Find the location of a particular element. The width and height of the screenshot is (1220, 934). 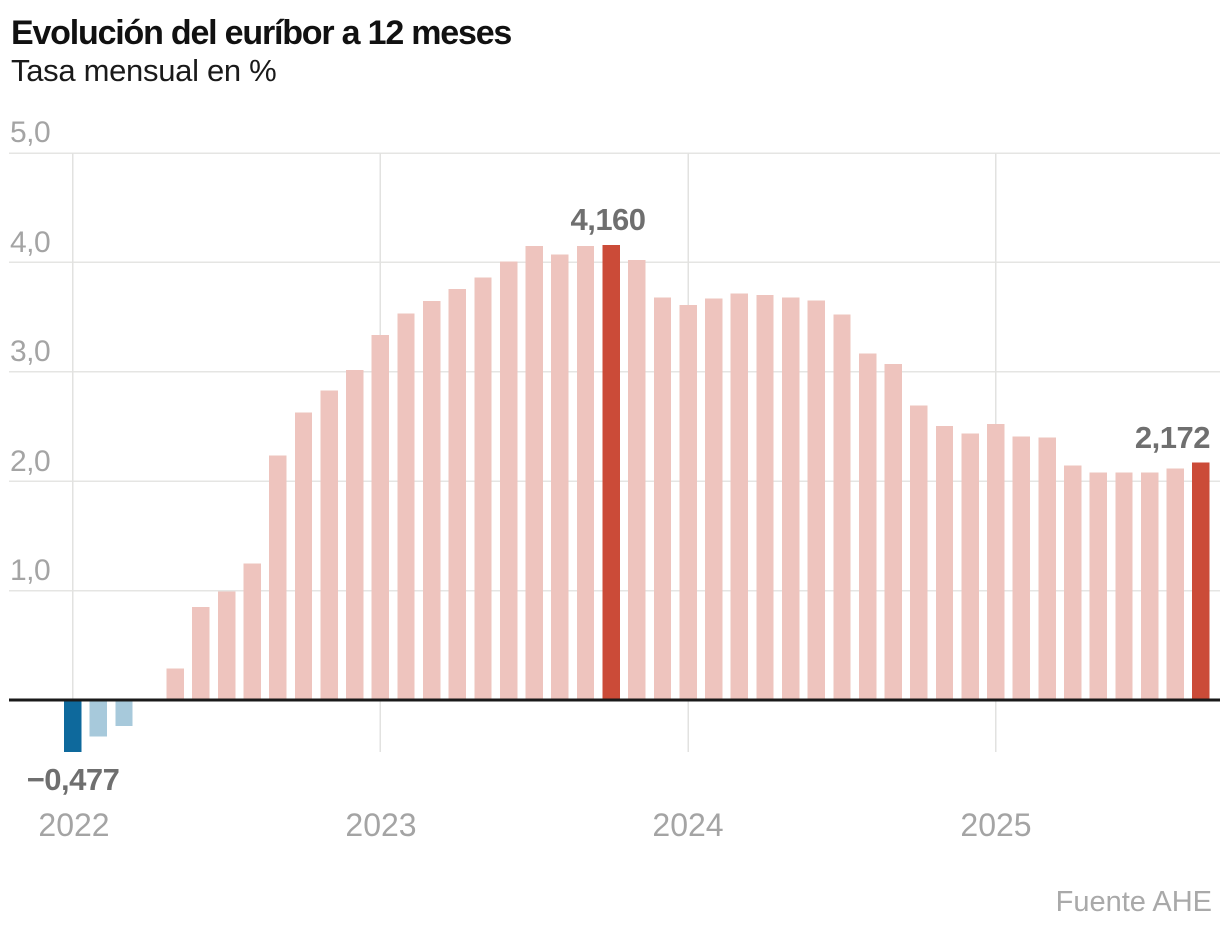

source-credit: Fuente AHE is located at coordinates (1133, 902).